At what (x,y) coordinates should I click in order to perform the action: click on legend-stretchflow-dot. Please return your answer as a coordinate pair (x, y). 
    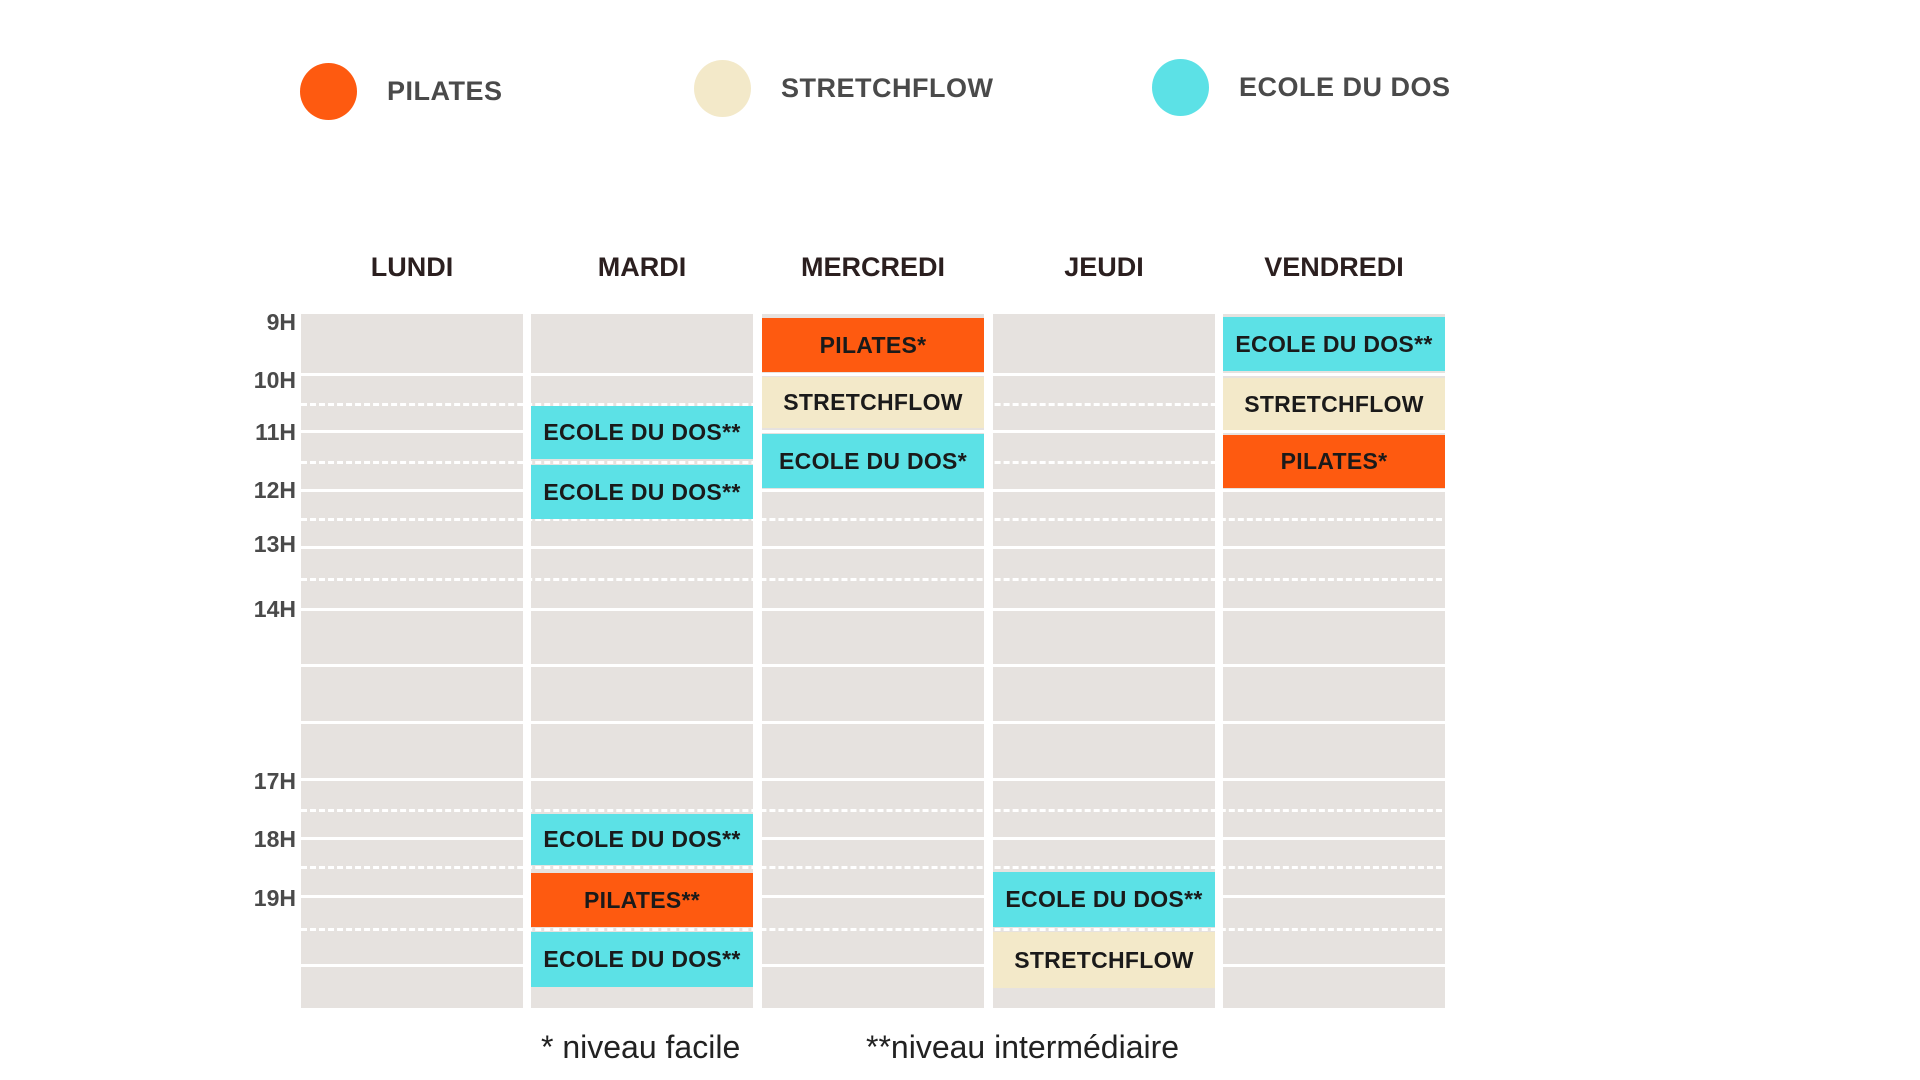
    Looking at the image, I should click on (722, 88).